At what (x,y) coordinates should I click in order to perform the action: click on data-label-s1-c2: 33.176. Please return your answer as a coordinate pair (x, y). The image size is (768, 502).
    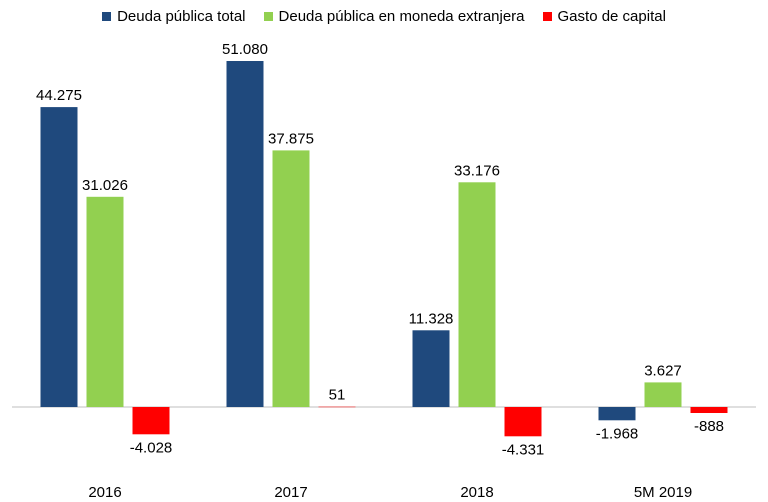
    Looking at the image, I should click on (477, 170).